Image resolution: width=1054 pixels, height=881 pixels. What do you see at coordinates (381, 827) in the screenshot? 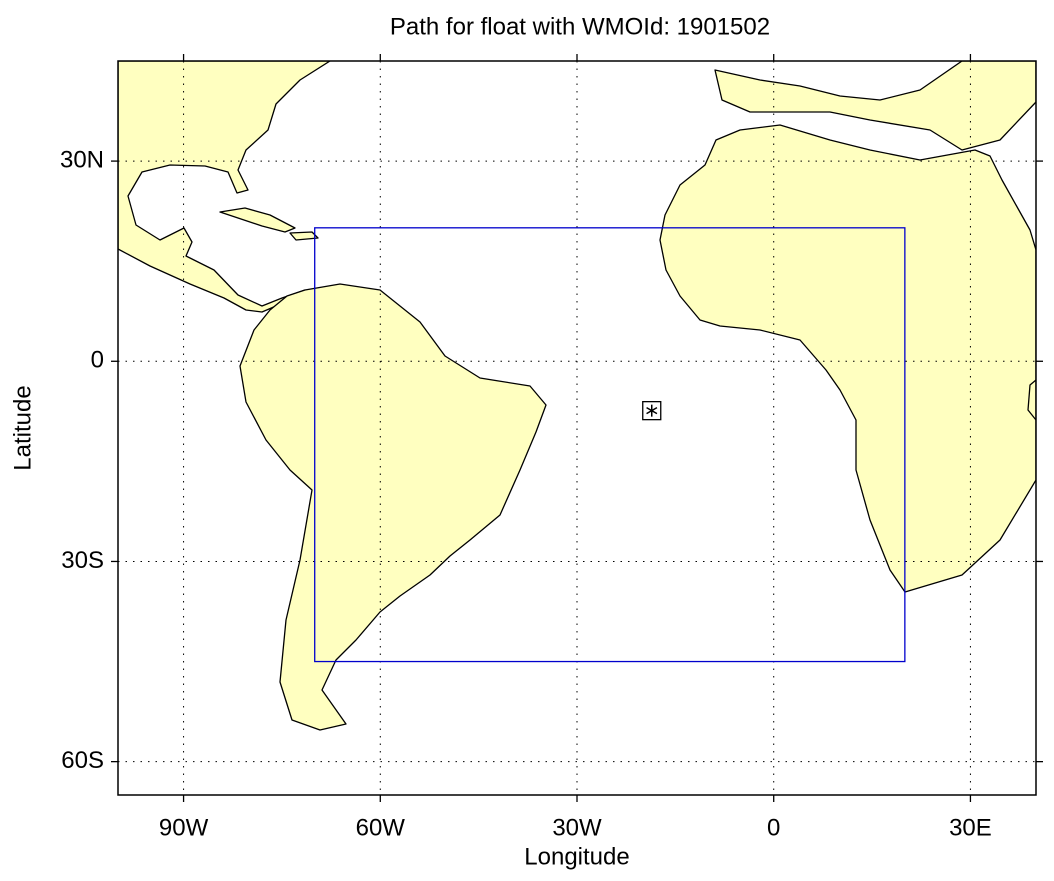
I see `x-tick-label: 60W` at bounding box center [381, 827].